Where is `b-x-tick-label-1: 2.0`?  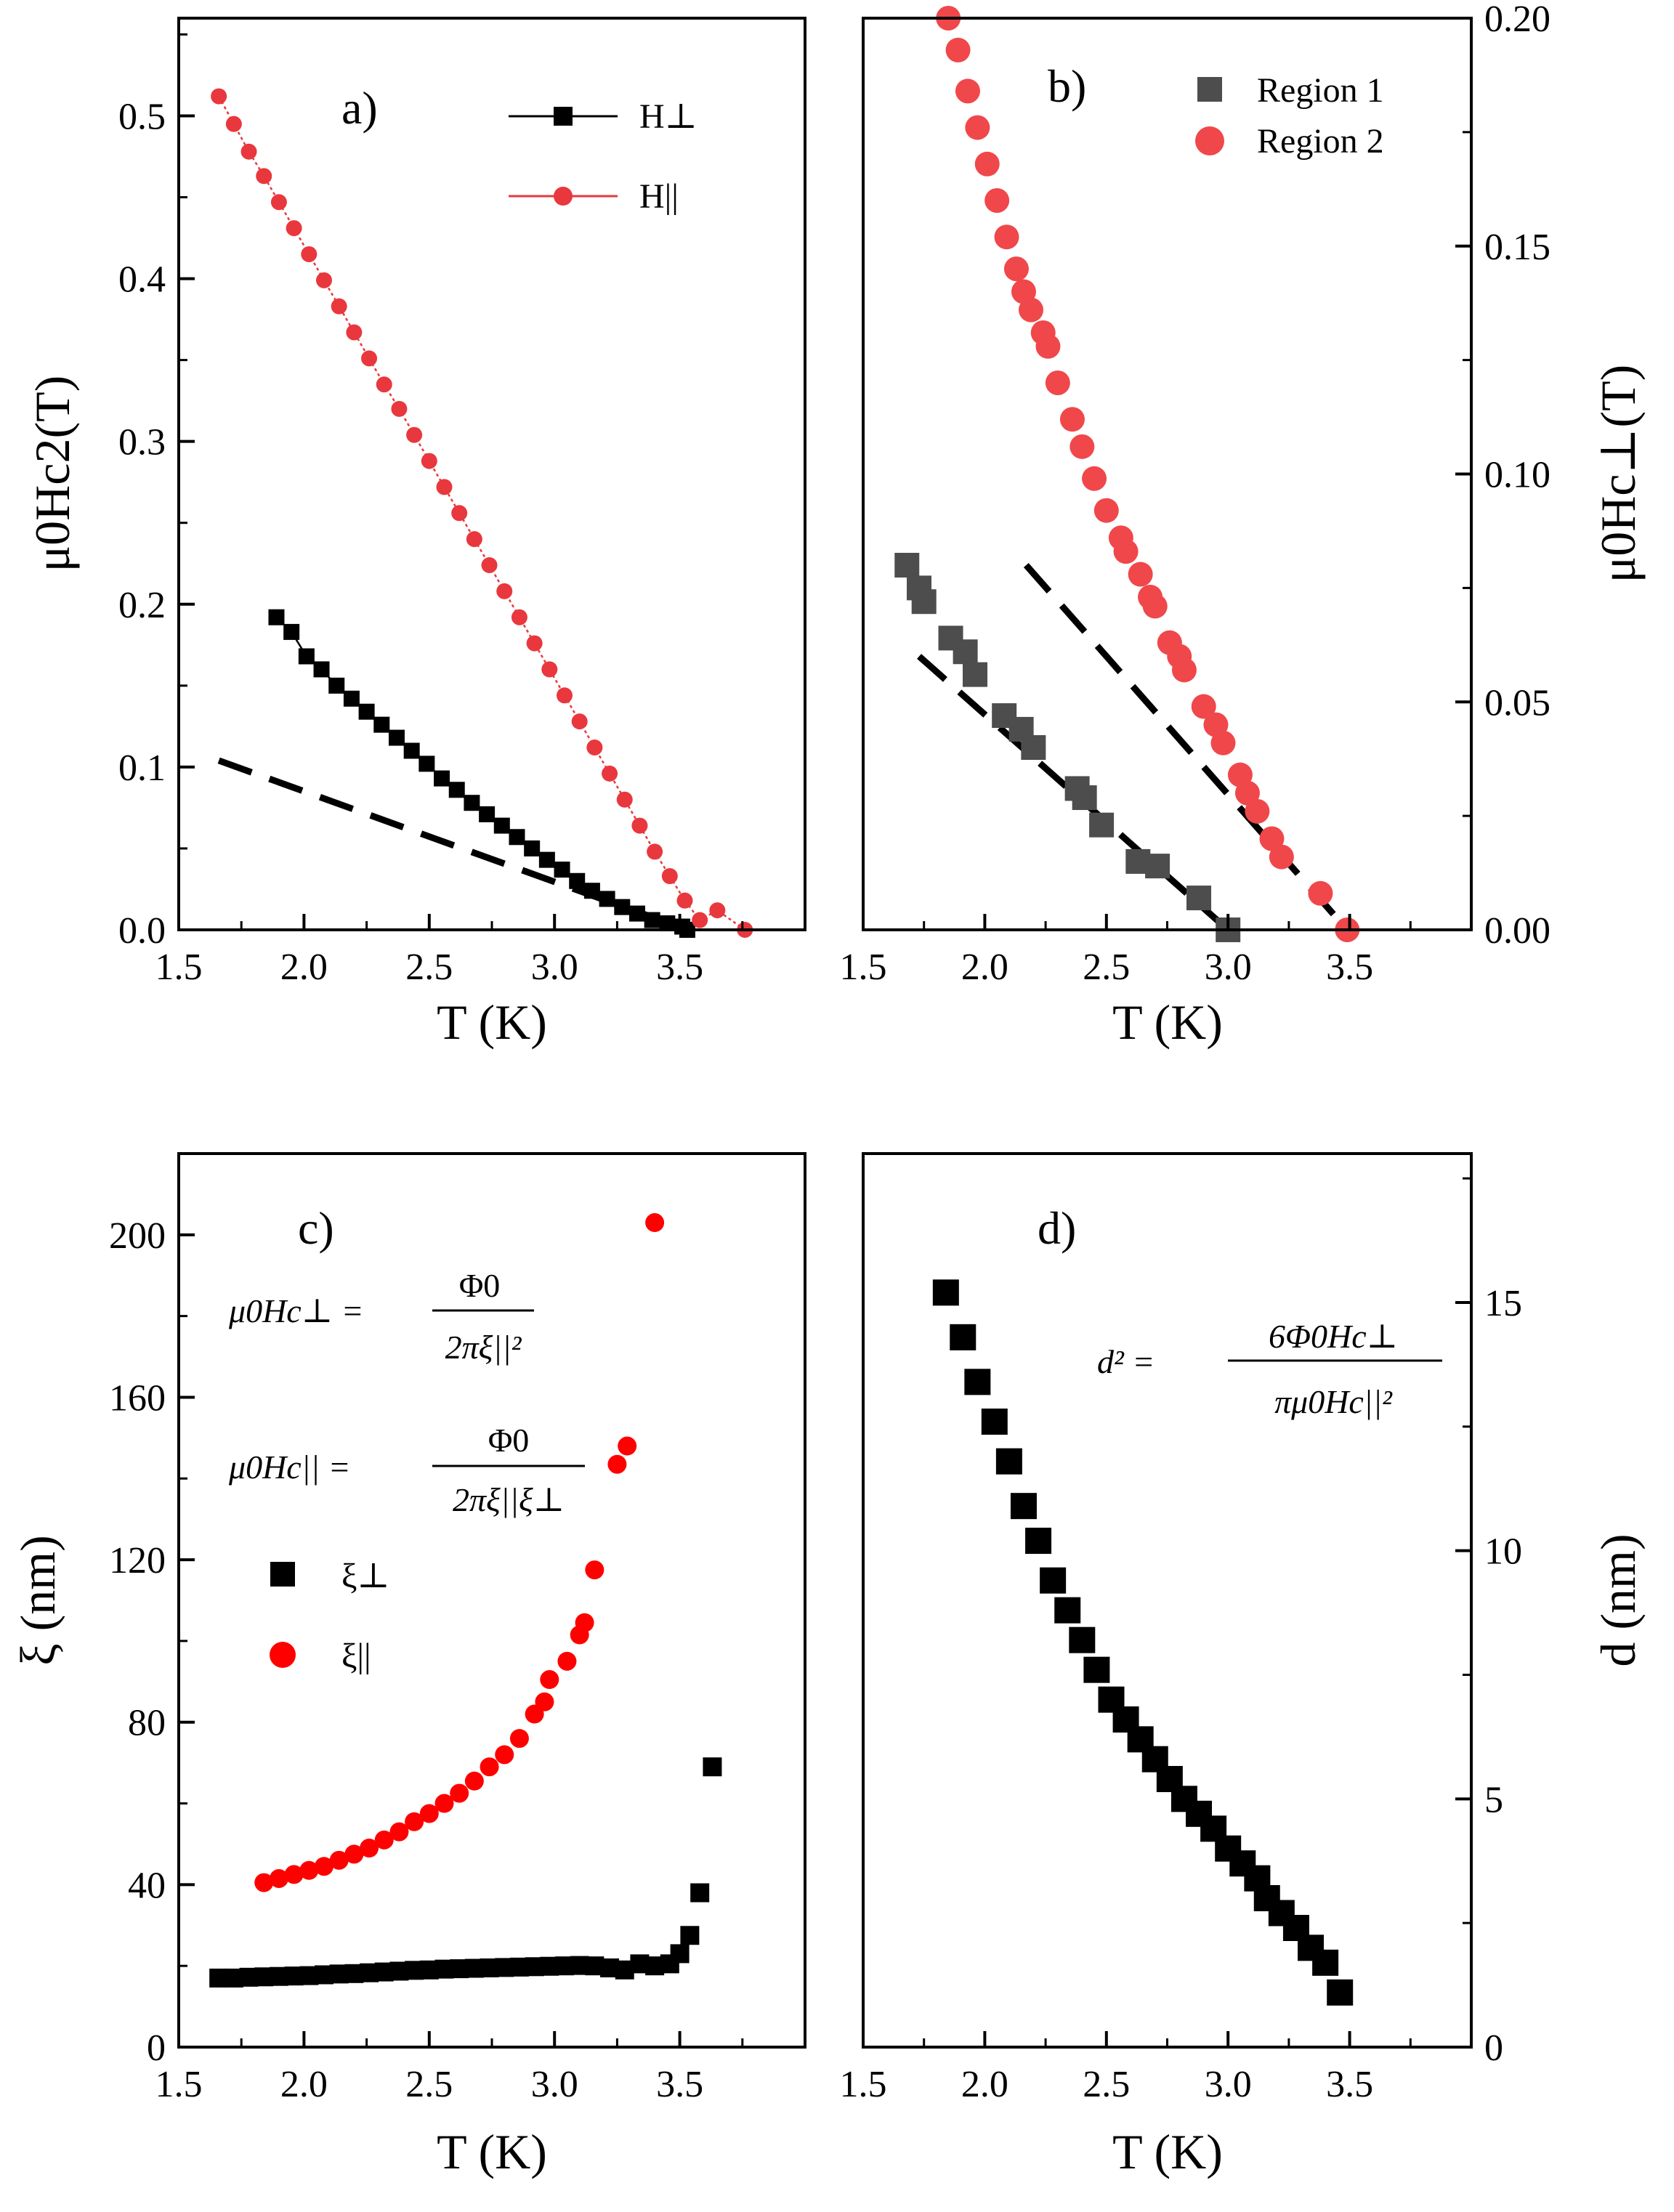 b-x-tick-label-1: 2.0 is located at coordinates (985, 968).